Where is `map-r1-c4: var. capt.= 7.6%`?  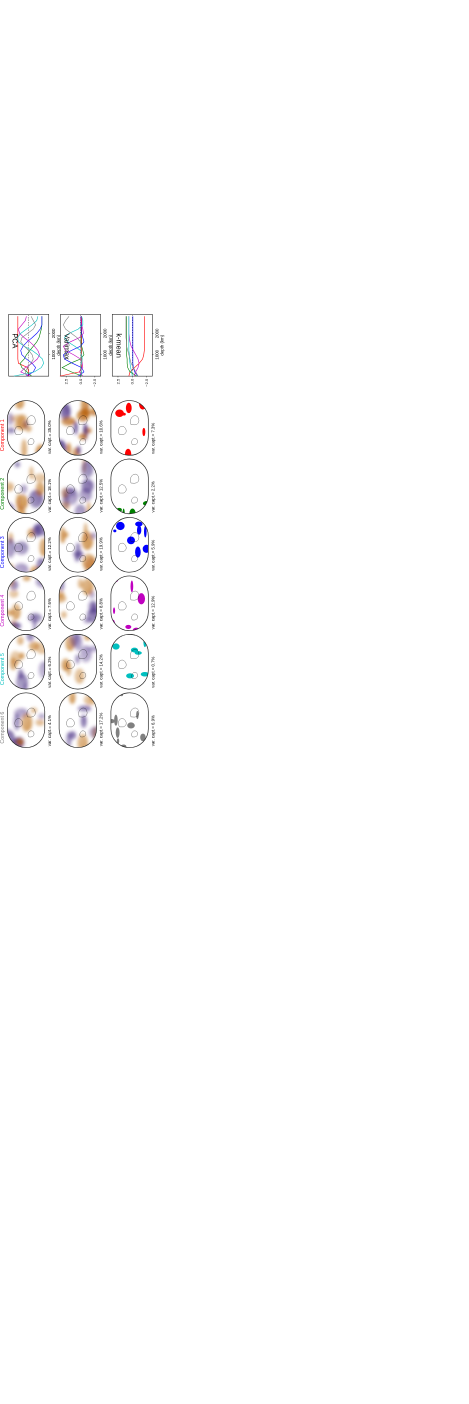
map-r1-c4: var. capt.= 7.6% is located at coordinates (26, 603).